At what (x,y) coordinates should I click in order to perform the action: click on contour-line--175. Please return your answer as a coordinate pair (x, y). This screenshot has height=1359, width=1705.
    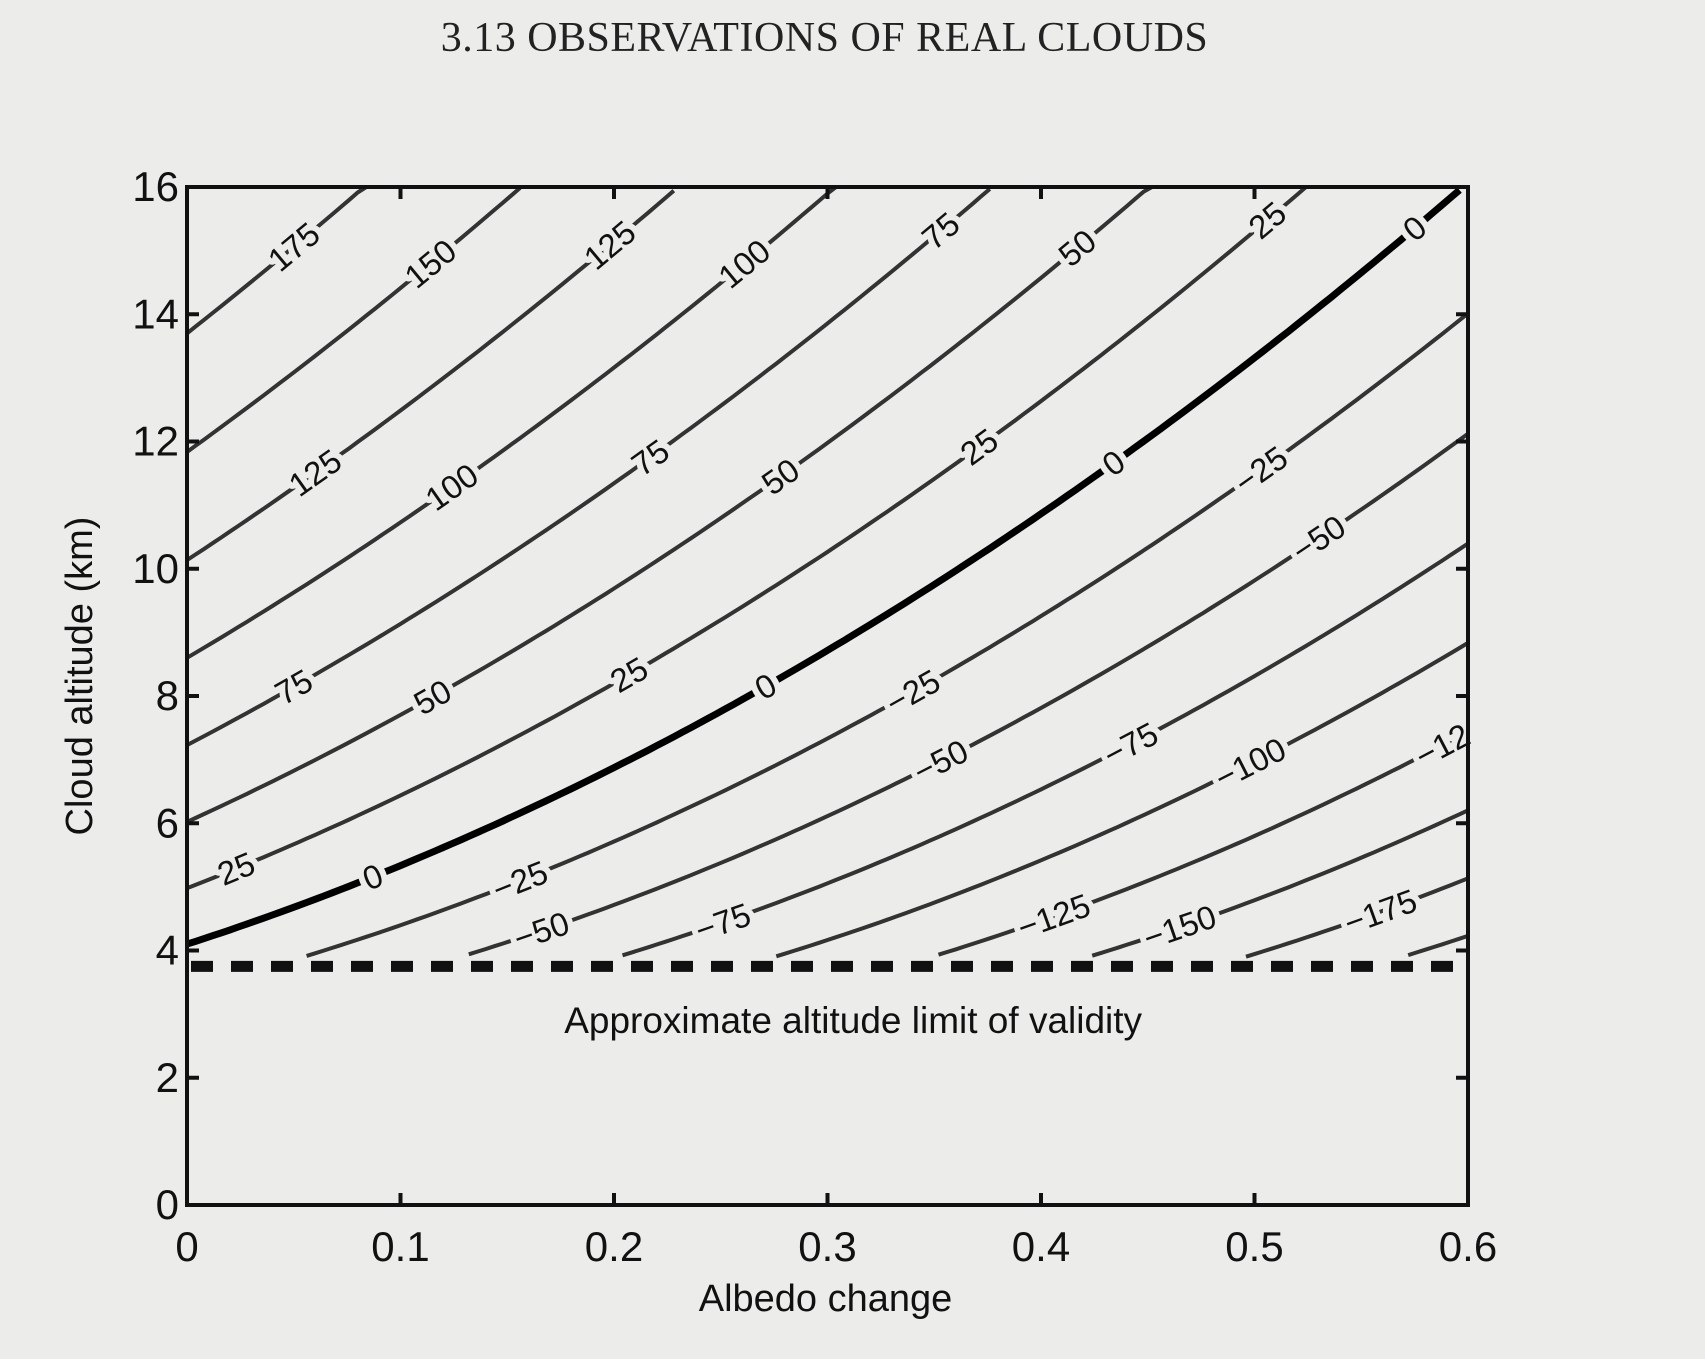
    Looking at the image, I should click on (1357, 917).